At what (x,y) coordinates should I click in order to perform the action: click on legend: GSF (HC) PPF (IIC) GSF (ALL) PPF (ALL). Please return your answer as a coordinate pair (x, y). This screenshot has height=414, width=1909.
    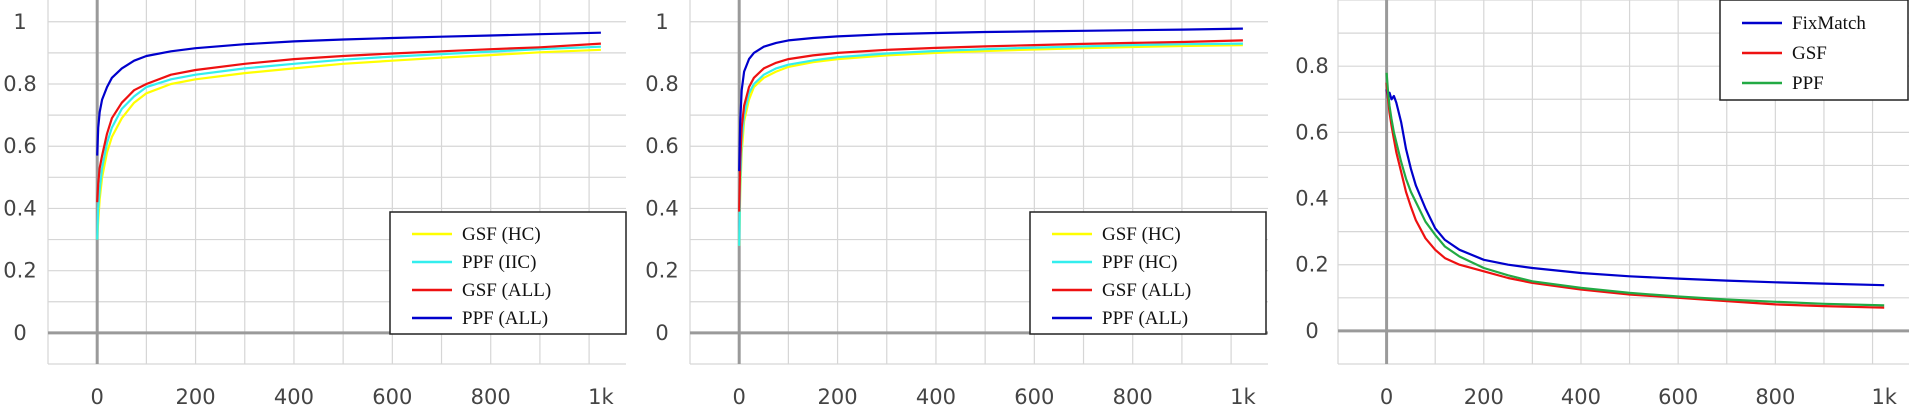
    Looking at the image, I should click on (508, 273).